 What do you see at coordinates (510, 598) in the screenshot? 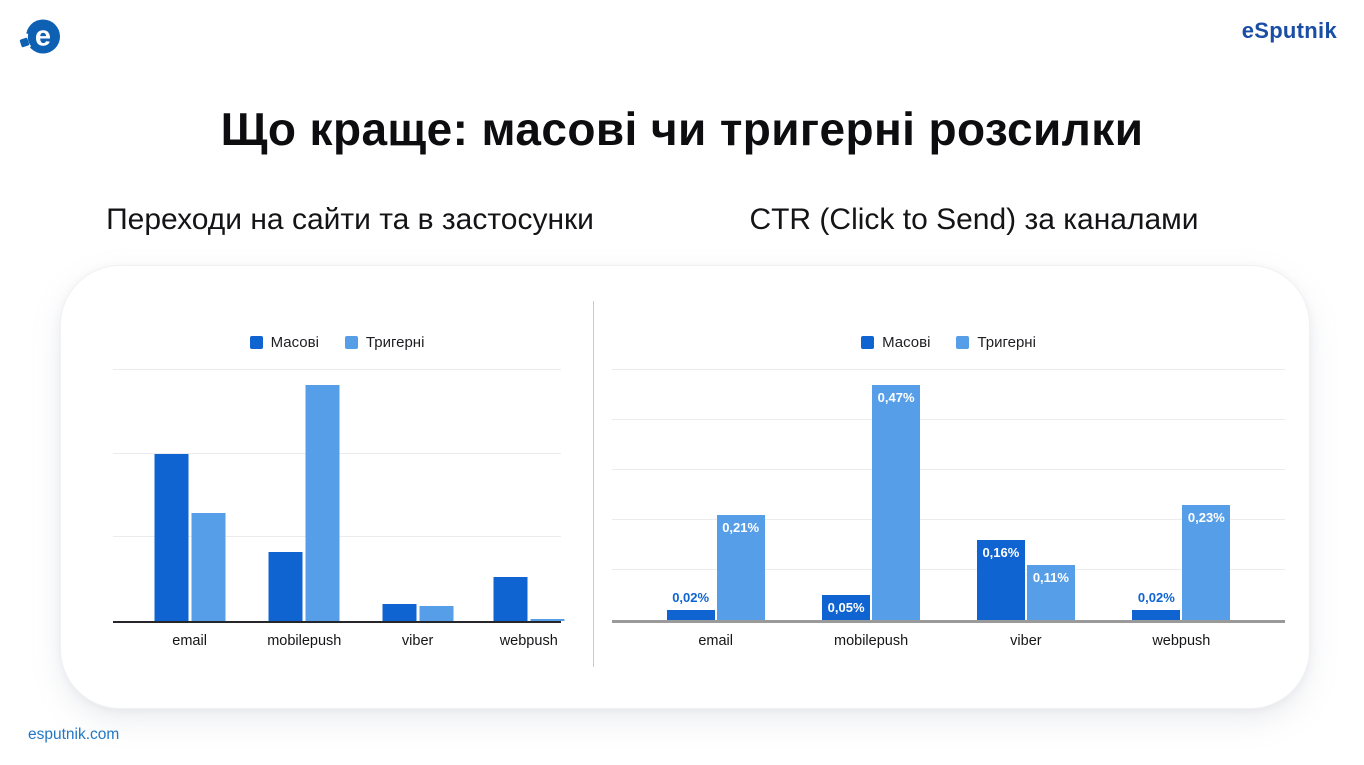
I see `webpush-Масові-bar` at bounding box center [510, 598].